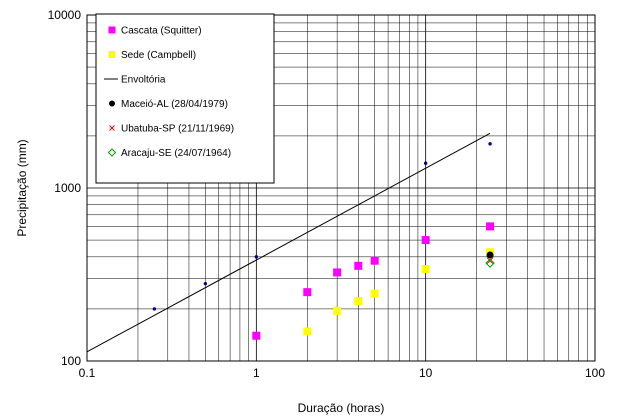 The width and height of the screenshot is (619, 419). I want to click on x-tick-label: 0.1, so click(87, 373).